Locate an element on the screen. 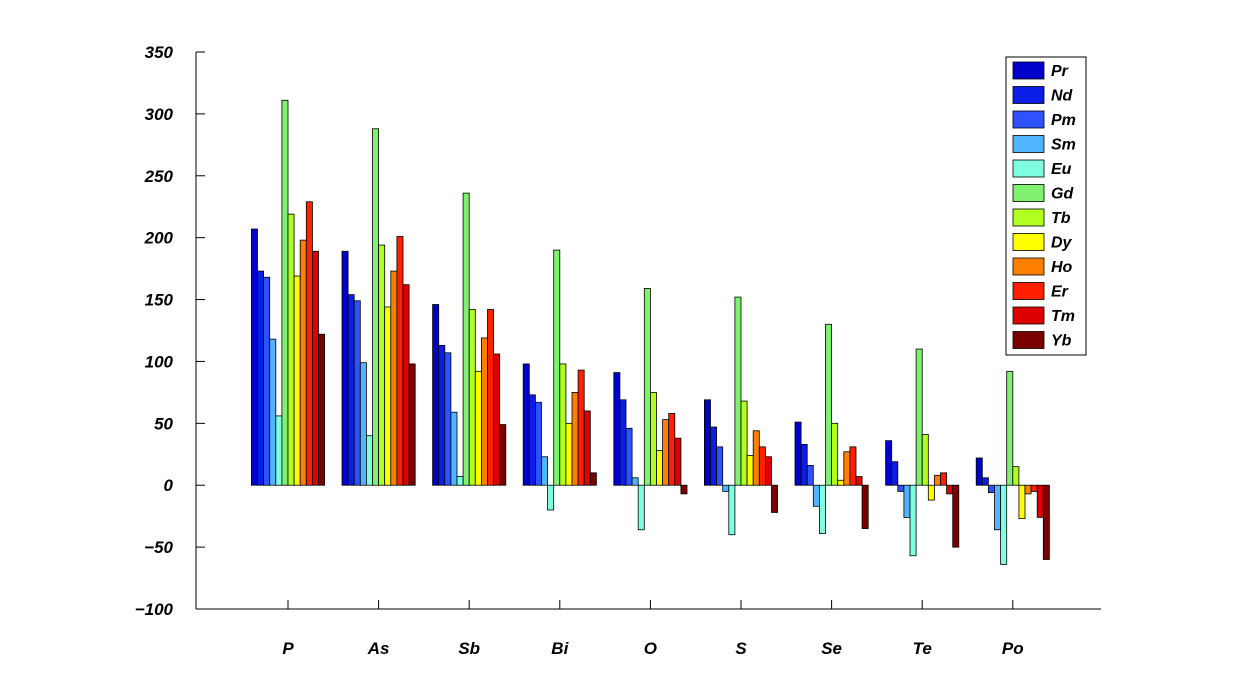 The image size is (1253, 686). y-tick-label: −50 is located at coordinates (158, 547).